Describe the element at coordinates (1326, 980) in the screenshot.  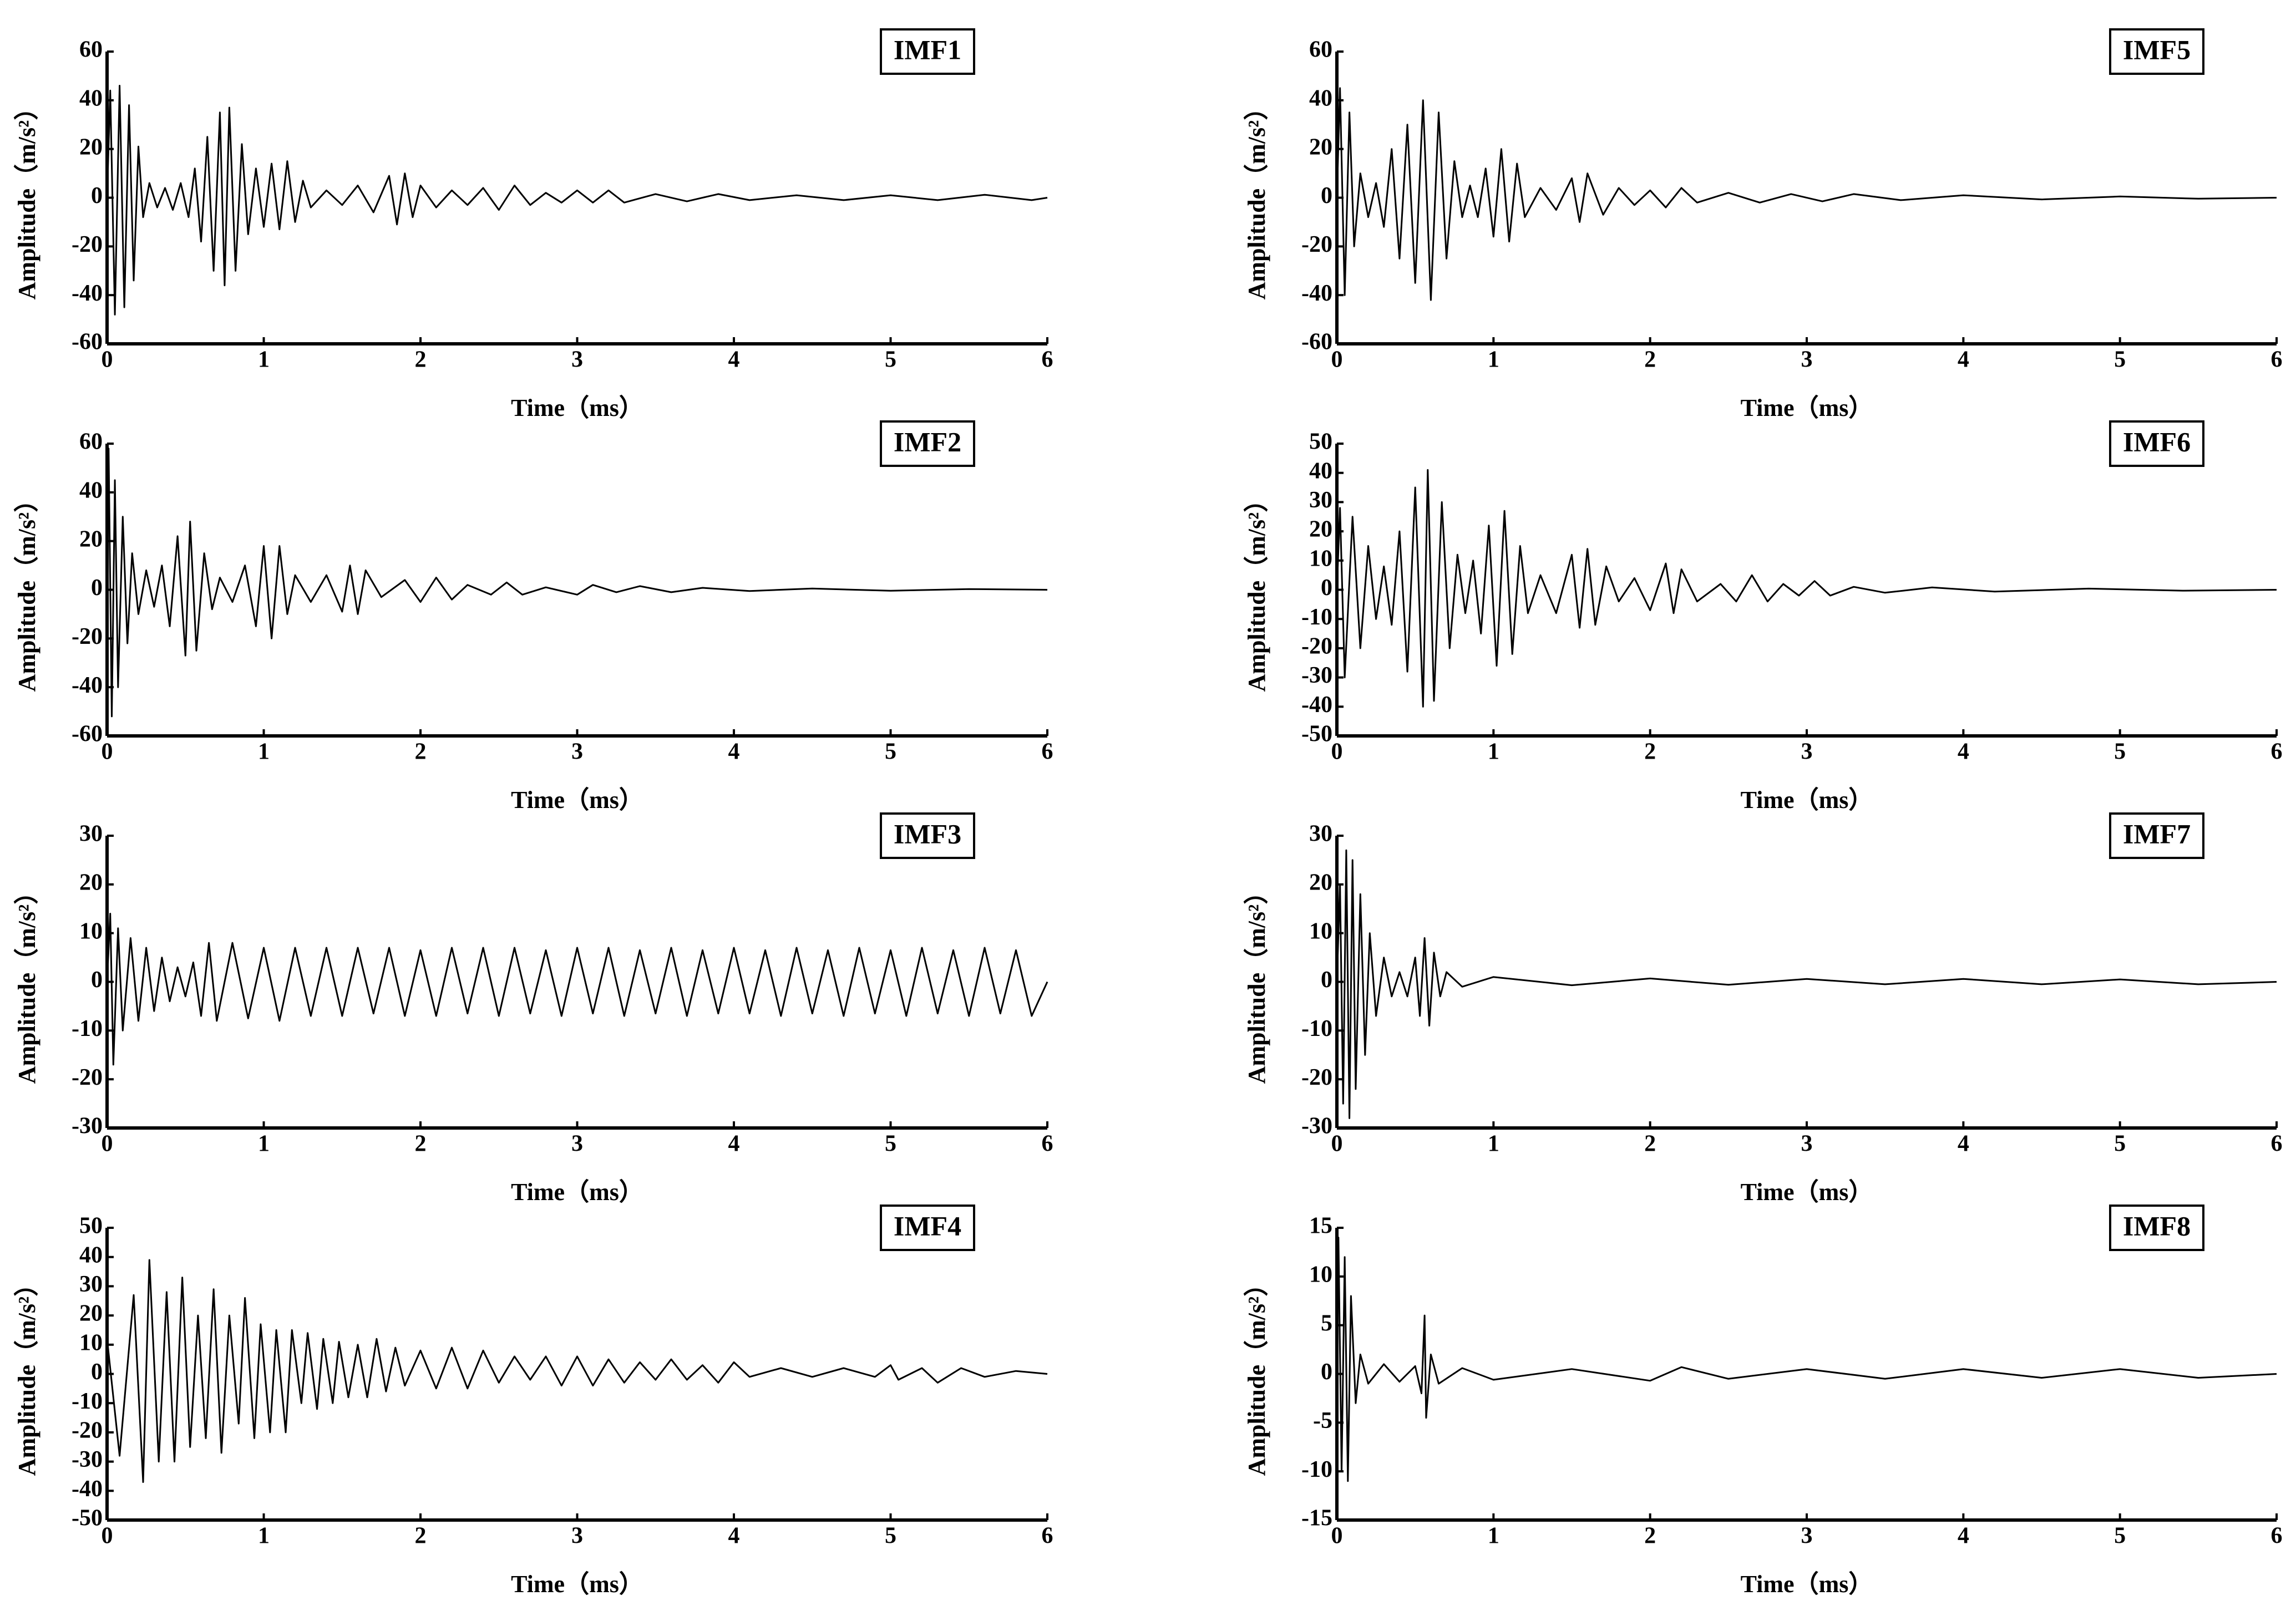
I see `y-tick-label: 0` at that location.